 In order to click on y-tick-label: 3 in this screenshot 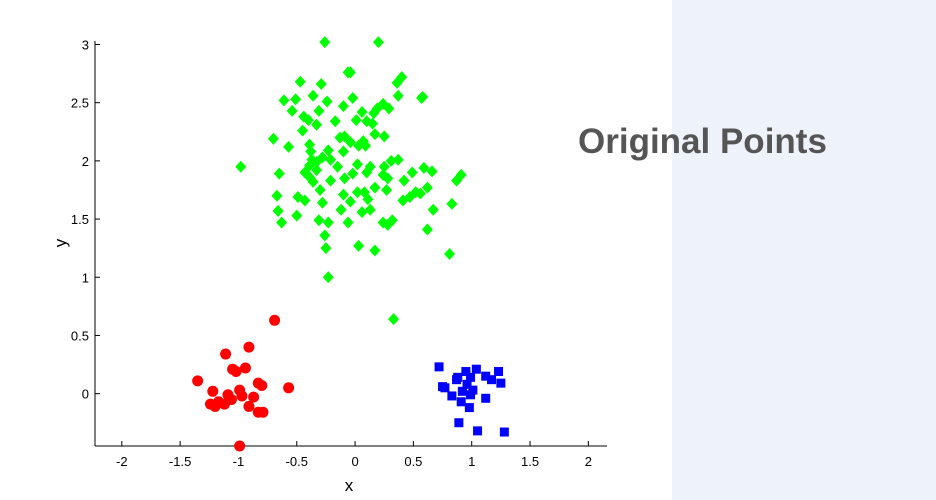, I will do `click(85, 44)`.